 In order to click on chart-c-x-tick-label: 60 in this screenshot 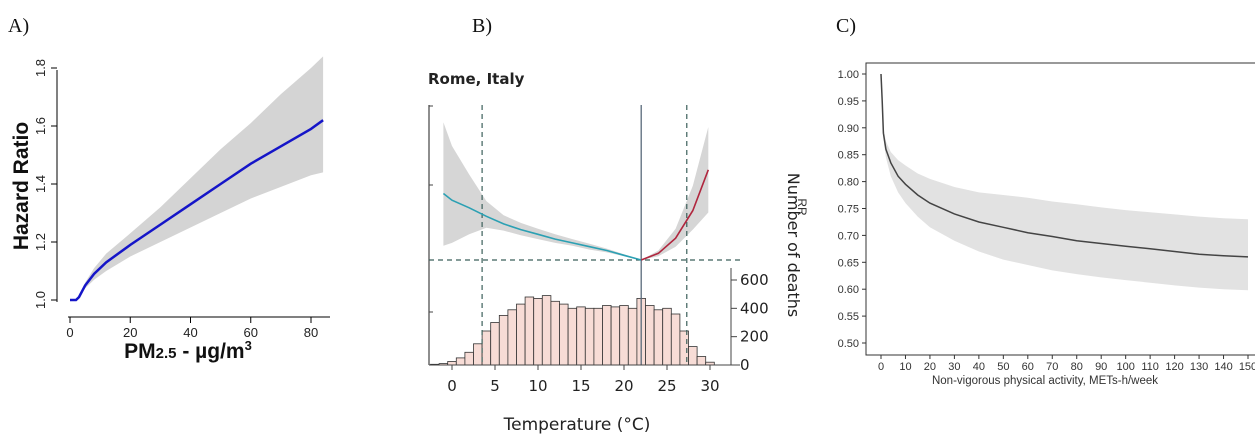, I will do `click(1028, 367)`.